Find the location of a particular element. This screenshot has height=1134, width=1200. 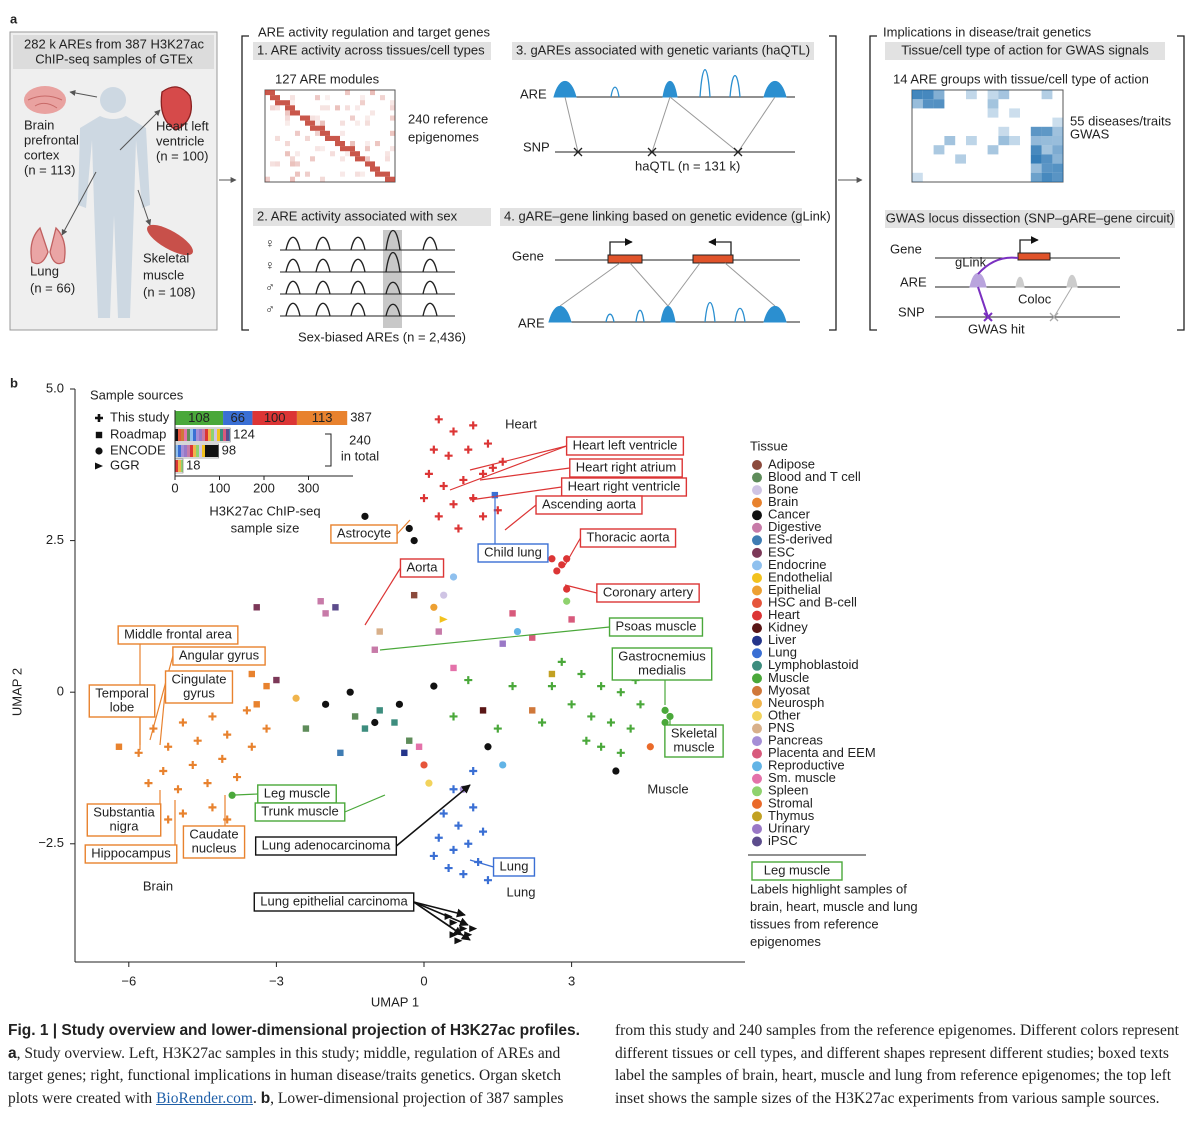

annotation-text: Coronary artery is located at coordinates (648, 591).